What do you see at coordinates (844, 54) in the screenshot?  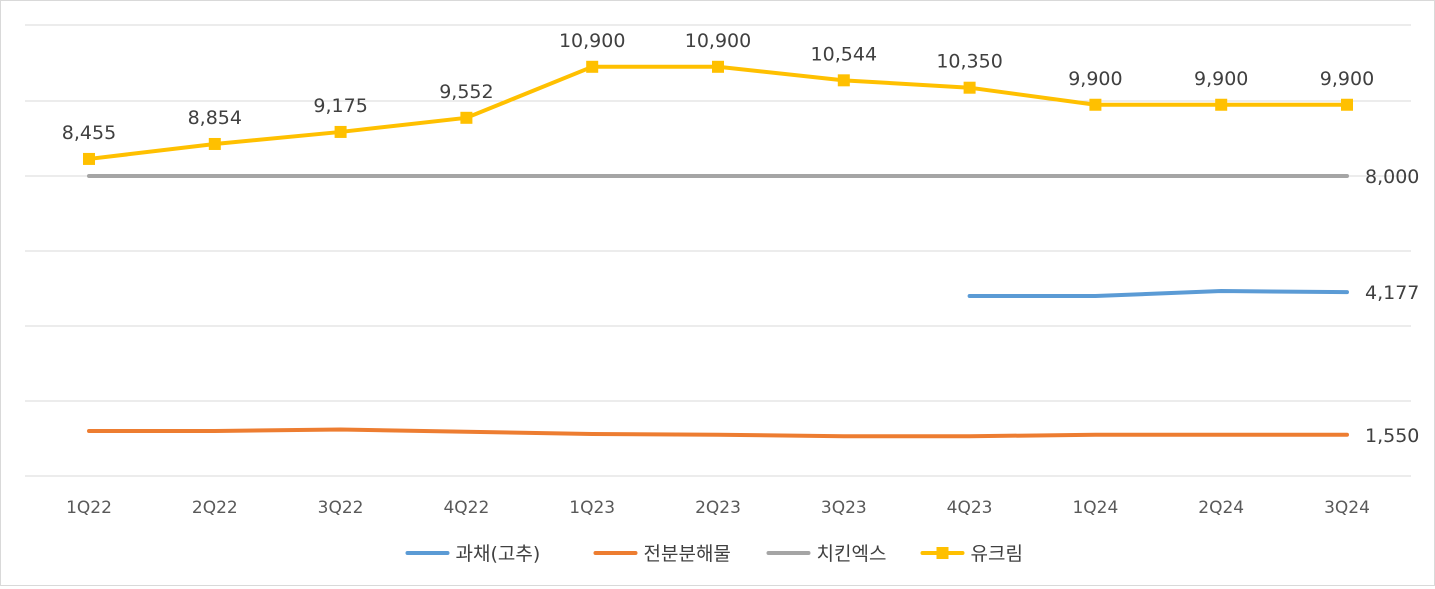 I see `data-label-series-3-6: 10,544` at bounding box center [844, 54].